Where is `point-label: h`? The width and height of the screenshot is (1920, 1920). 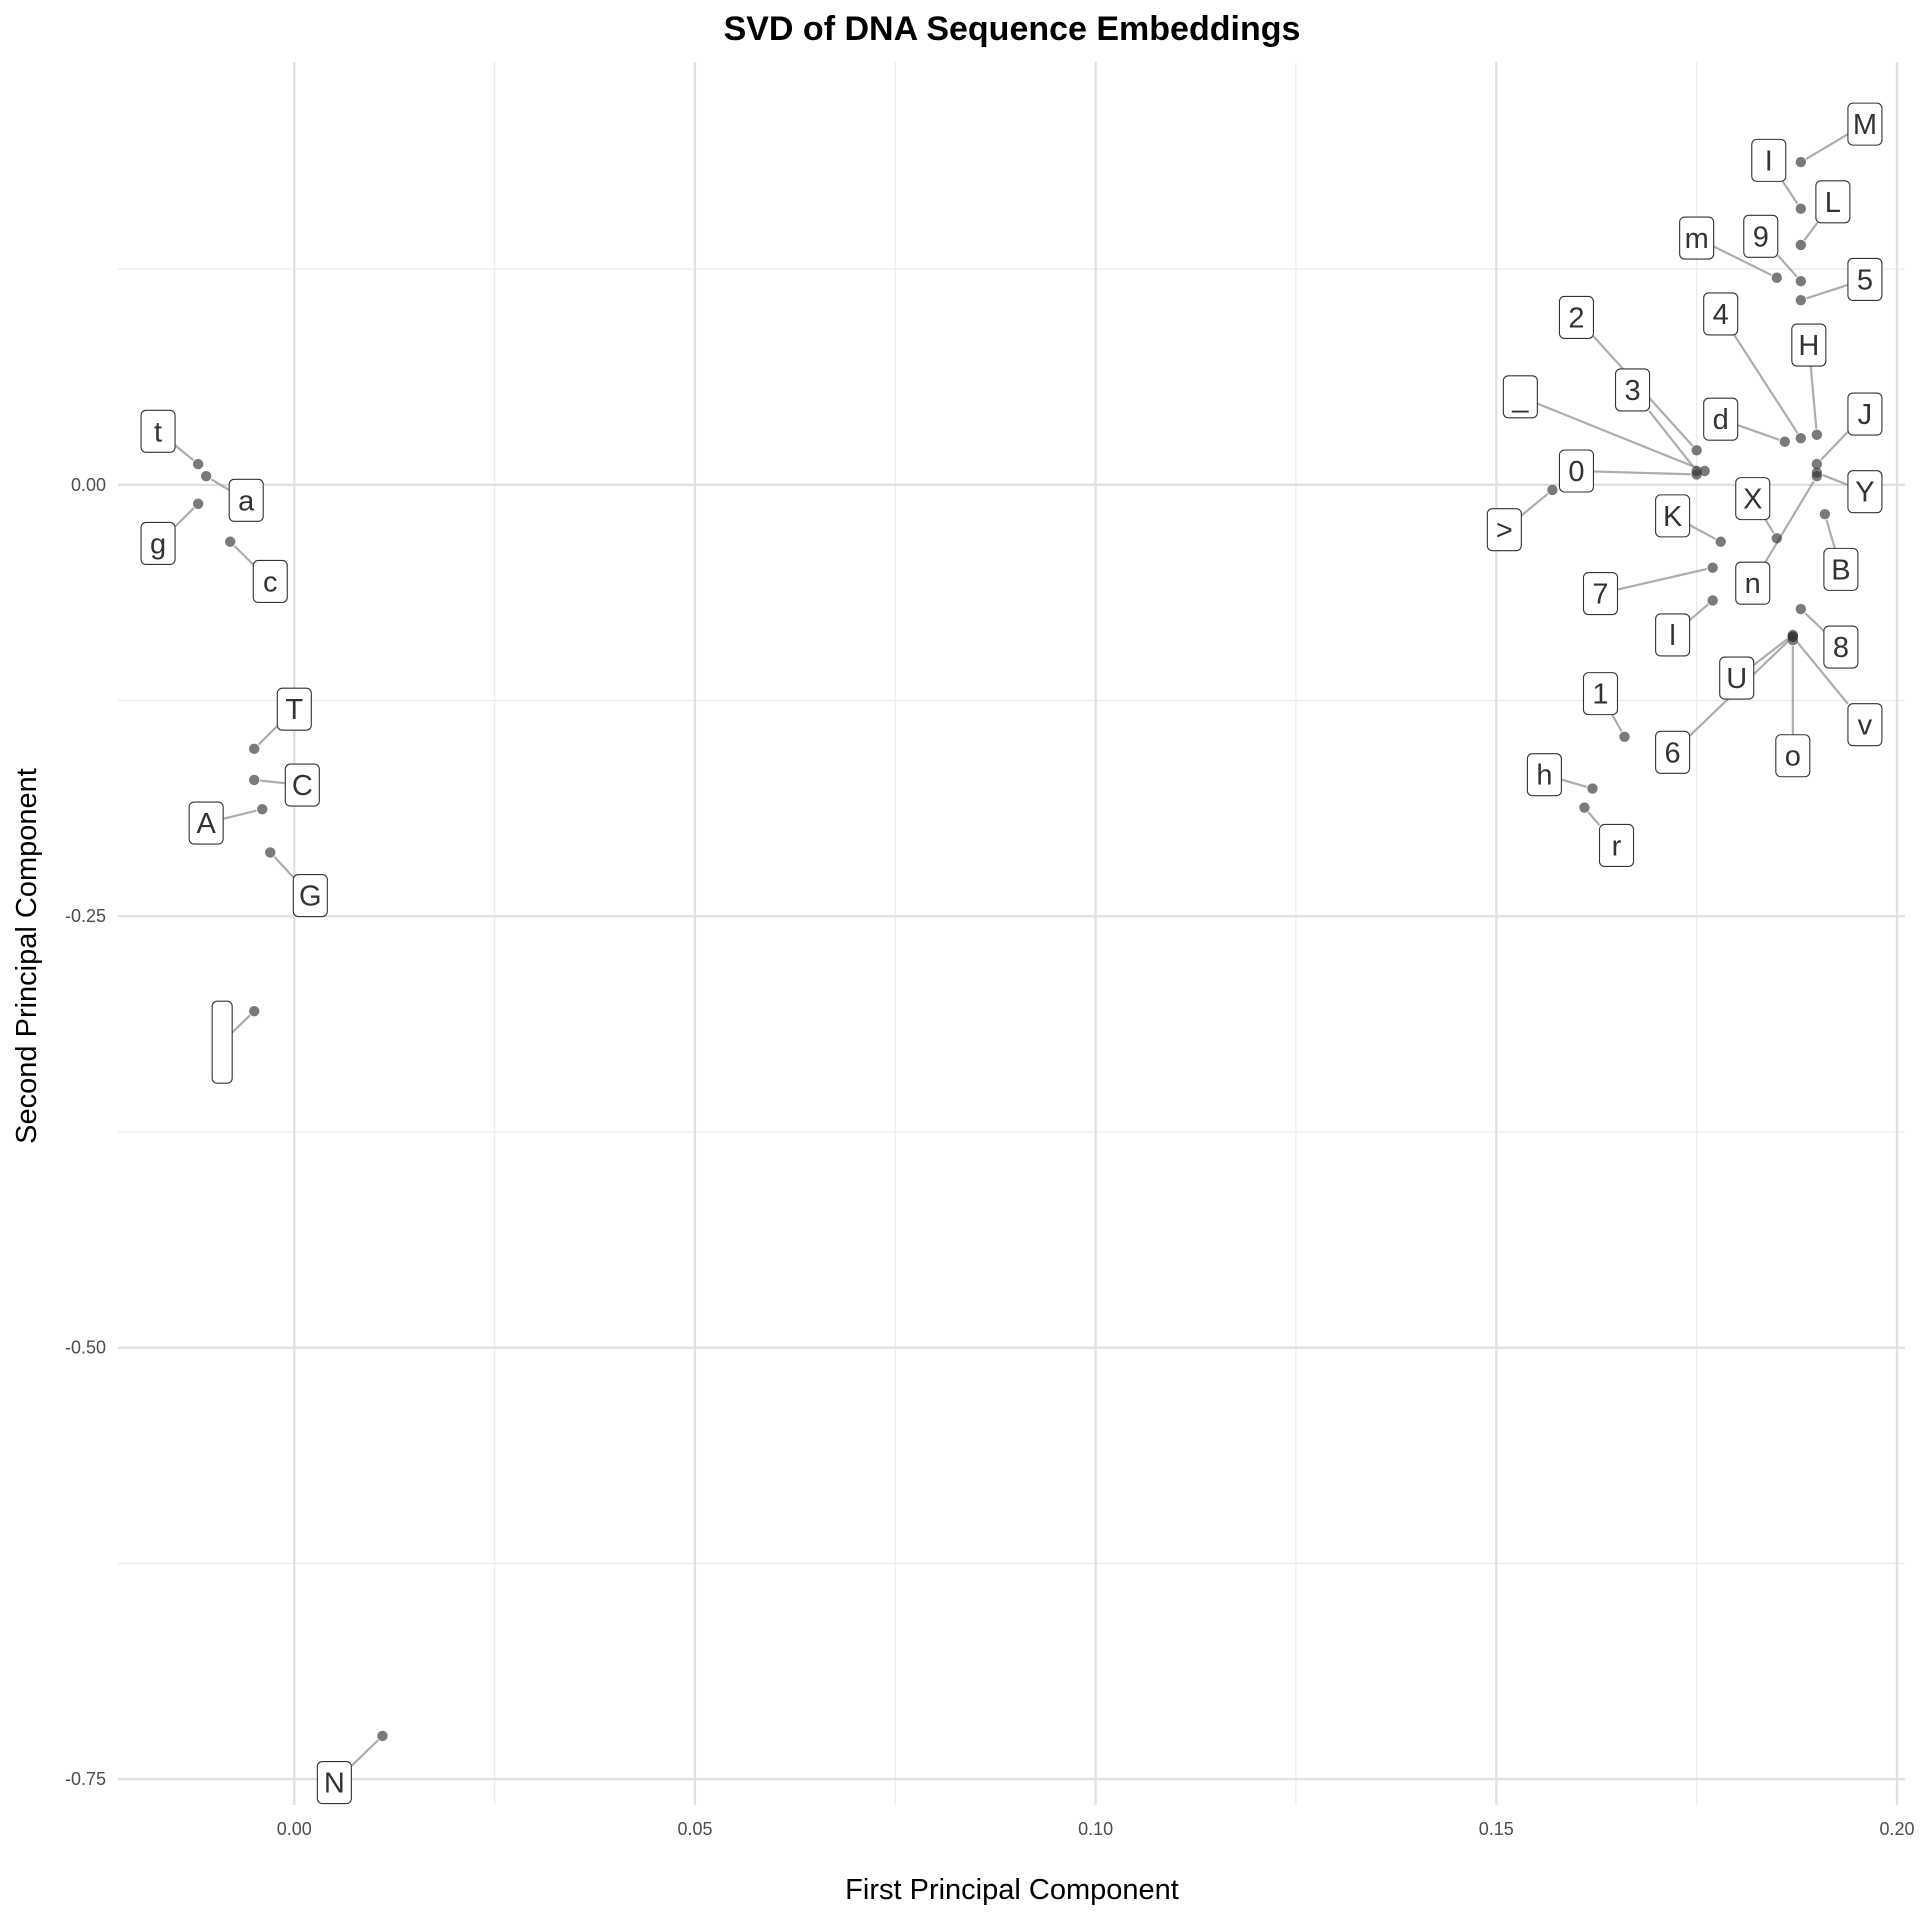 point-label: h is located at coordinates (1544, 776).